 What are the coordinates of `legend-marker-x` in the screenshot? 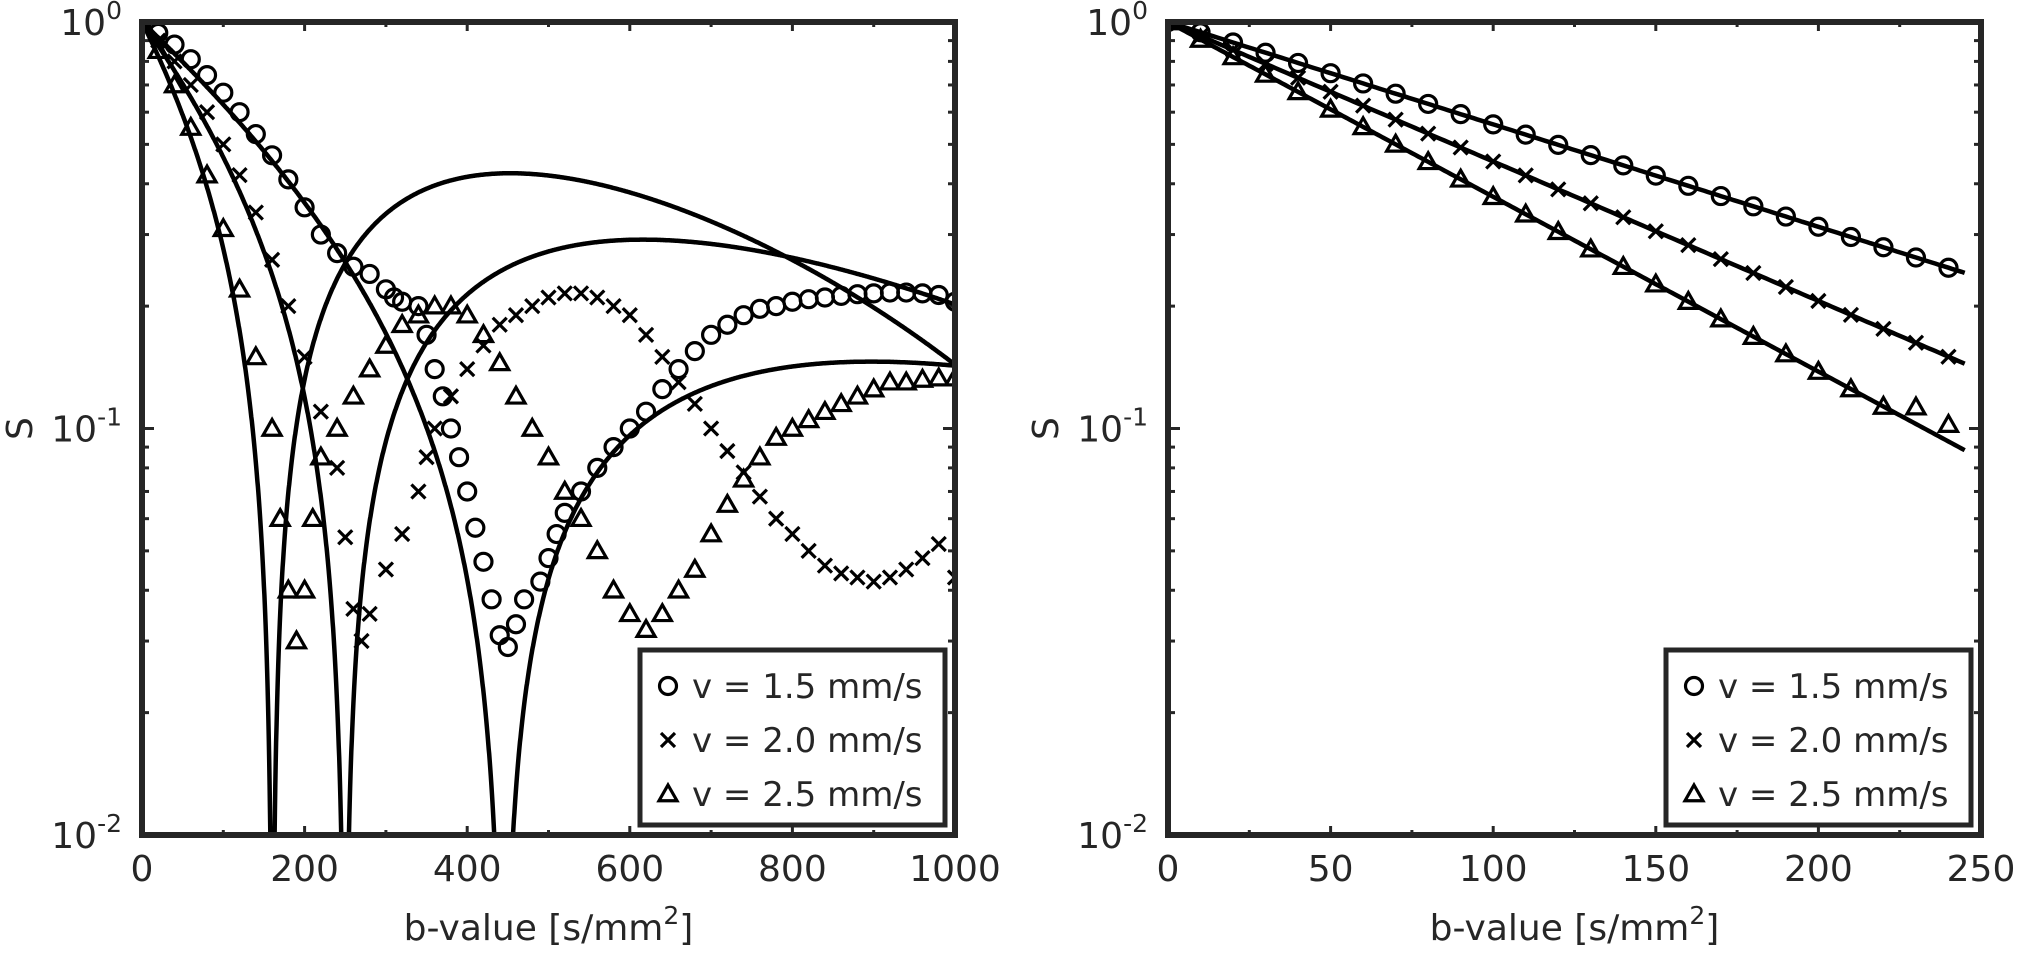 It's located at (668, 740).